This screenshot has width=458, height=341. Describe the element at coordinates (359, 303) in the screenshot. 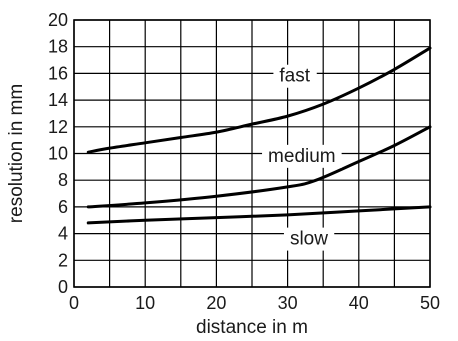

I see `x-tick-label: 40` at that location.